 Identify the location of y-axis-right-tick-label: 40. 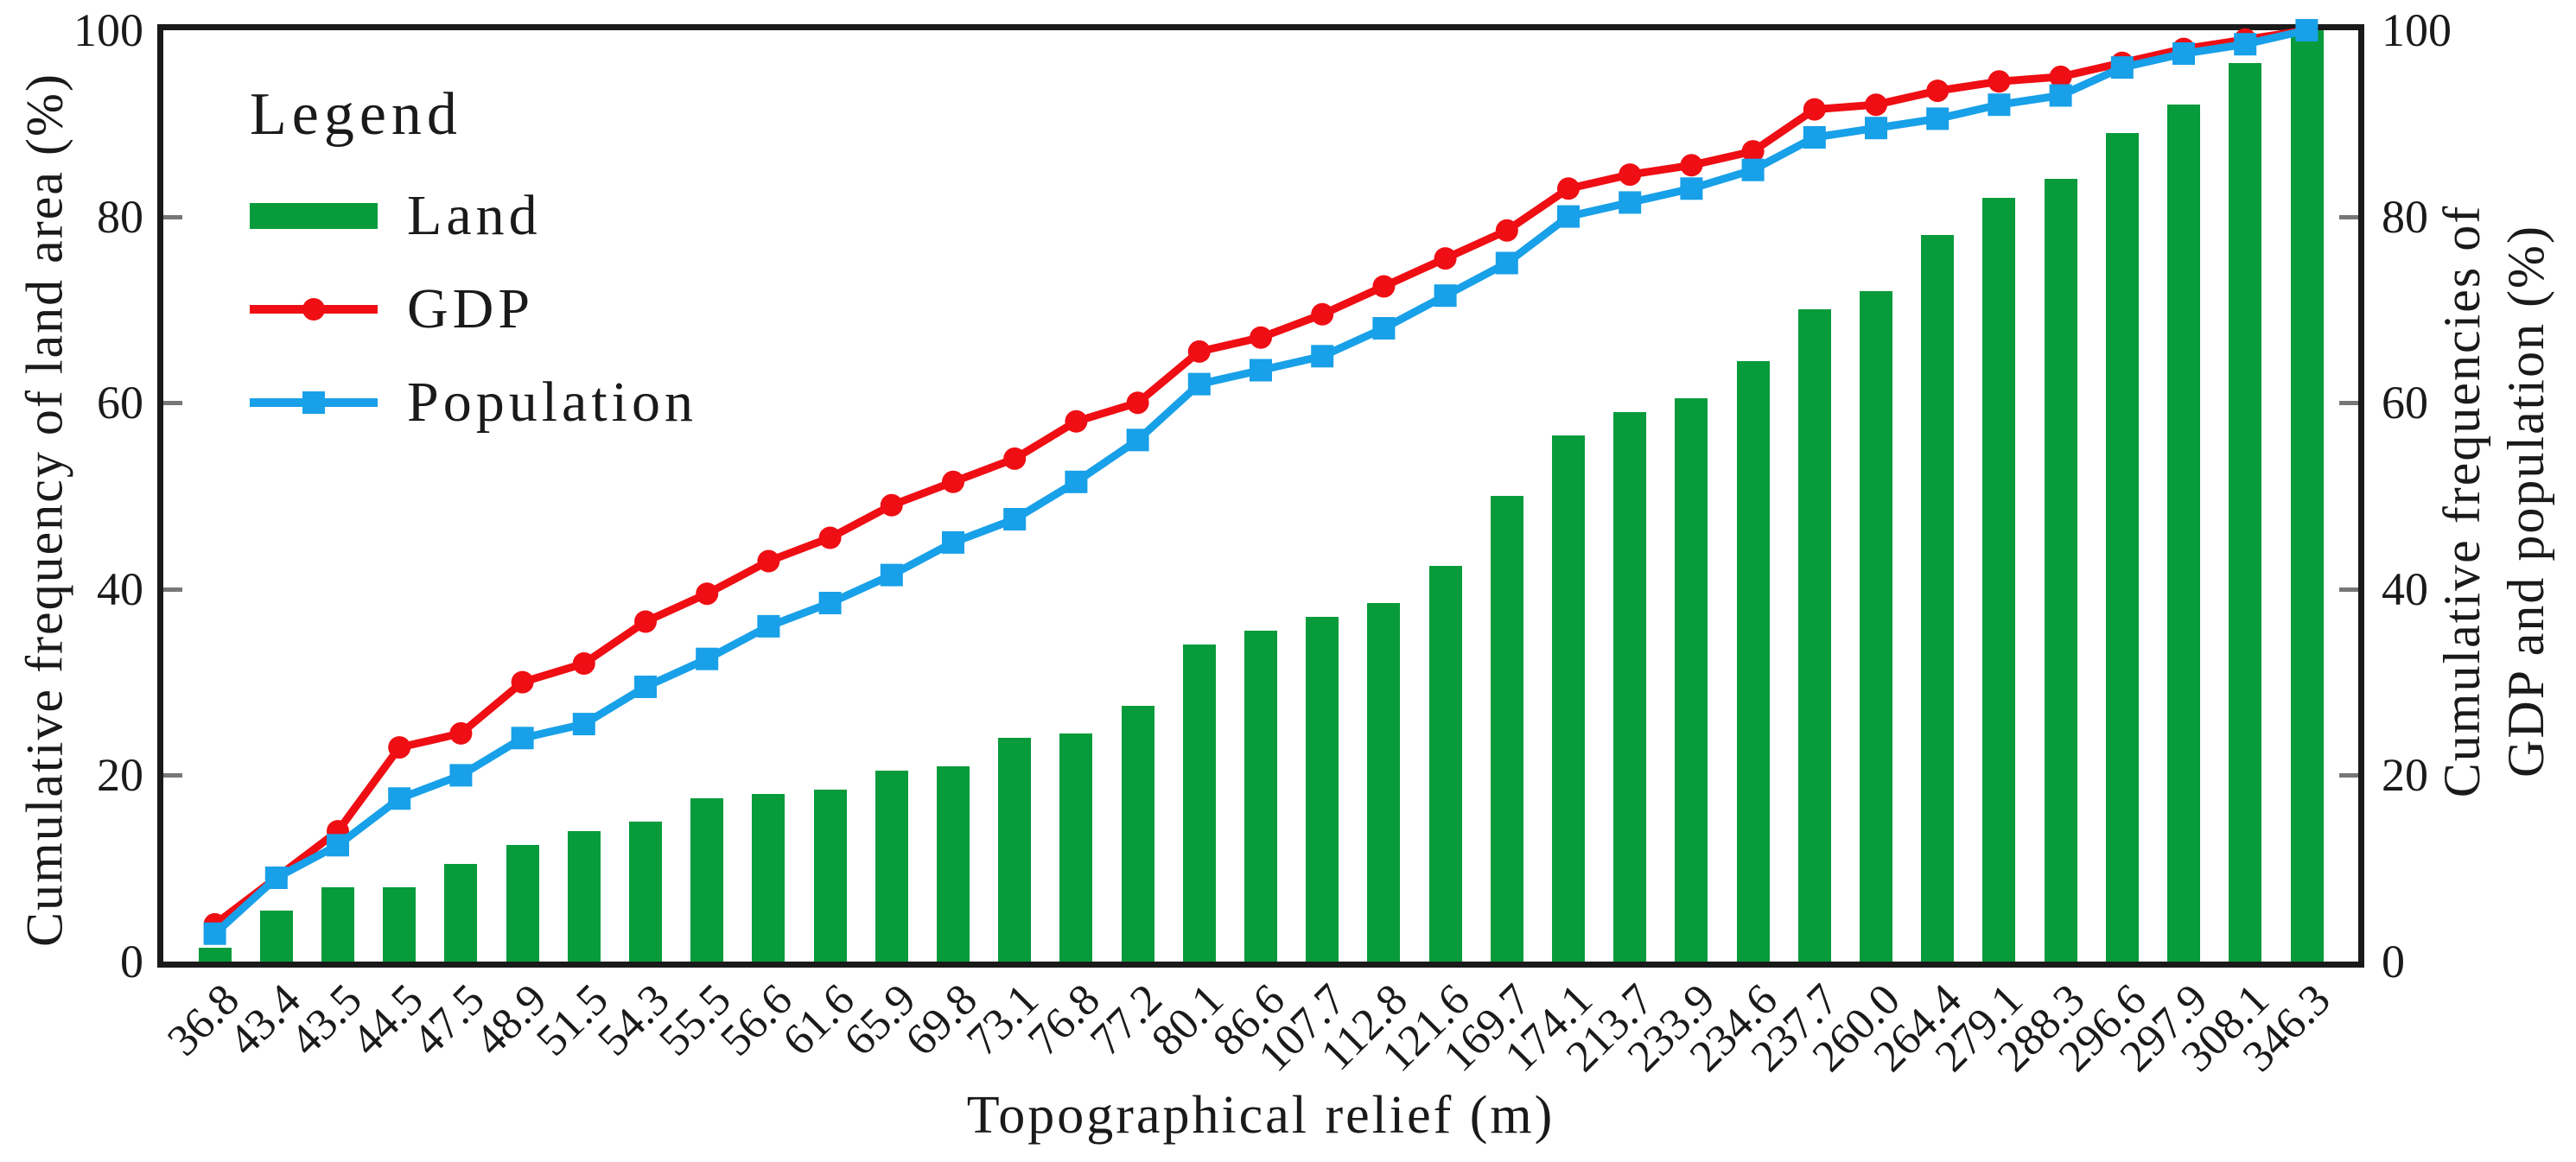
(2405, 589).